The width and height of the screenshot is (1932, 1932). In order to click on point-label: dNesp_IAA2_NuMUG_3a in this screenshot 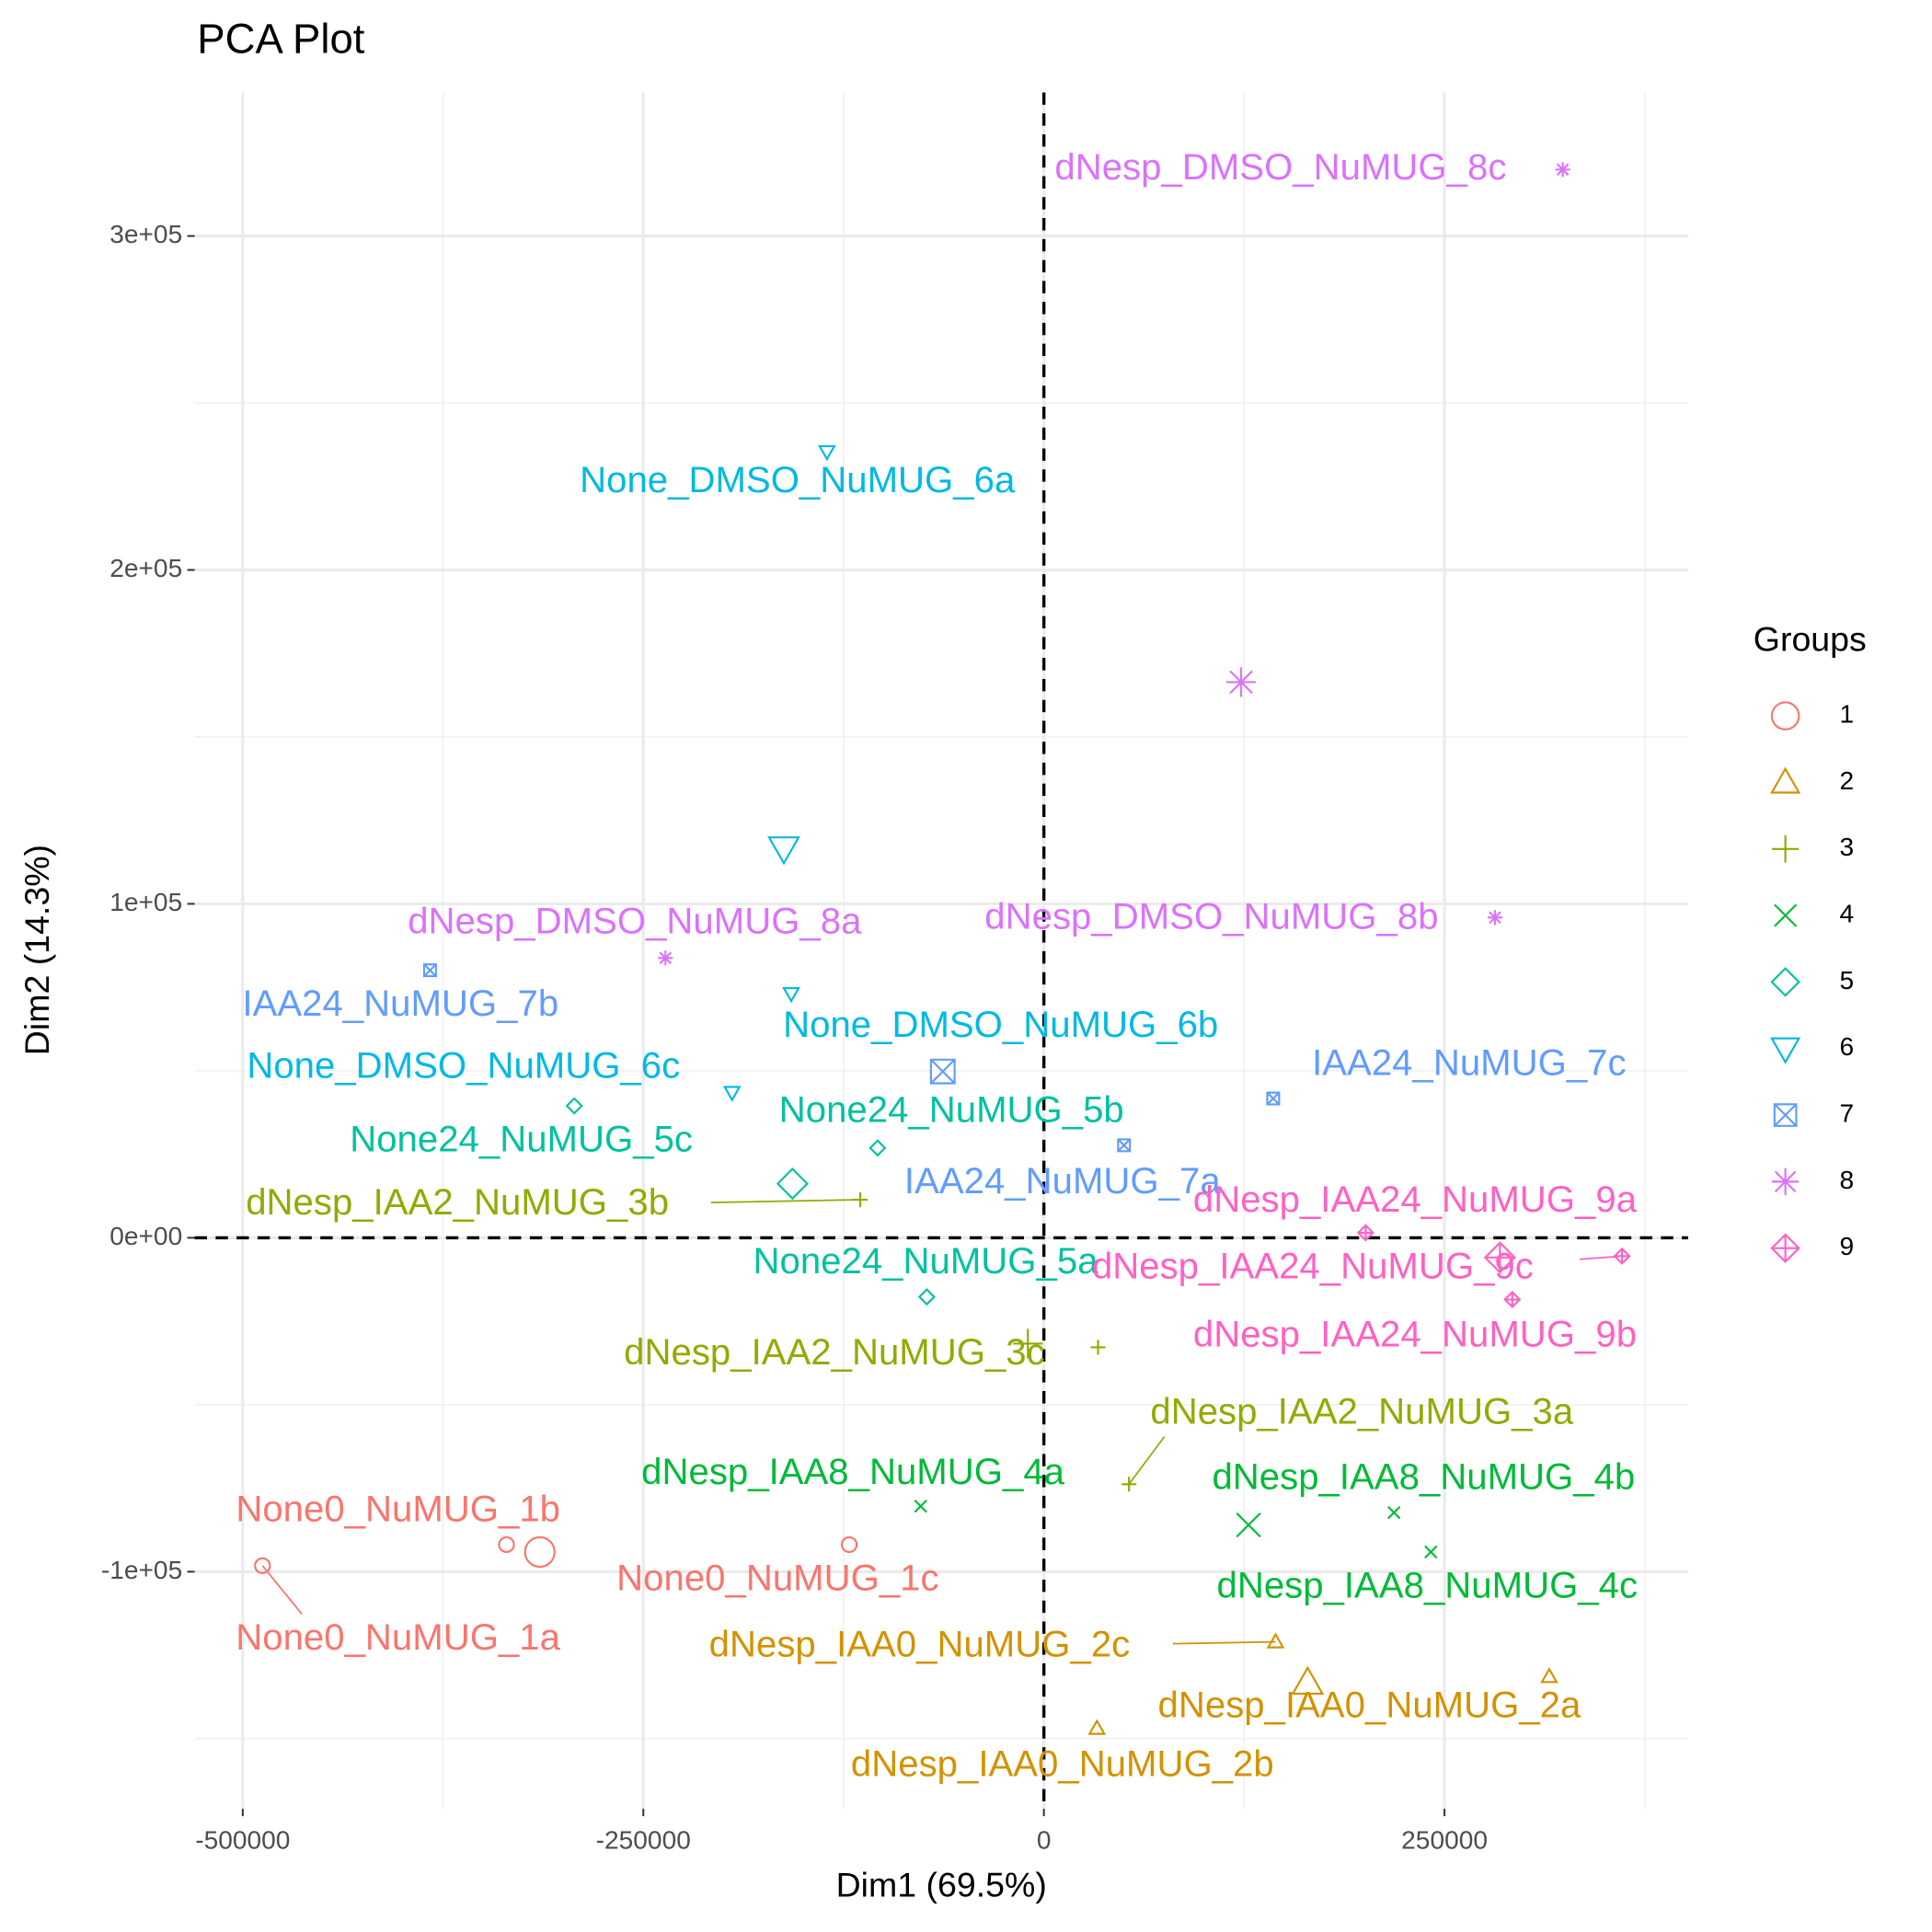, I will do `click(1361, 1411)`.